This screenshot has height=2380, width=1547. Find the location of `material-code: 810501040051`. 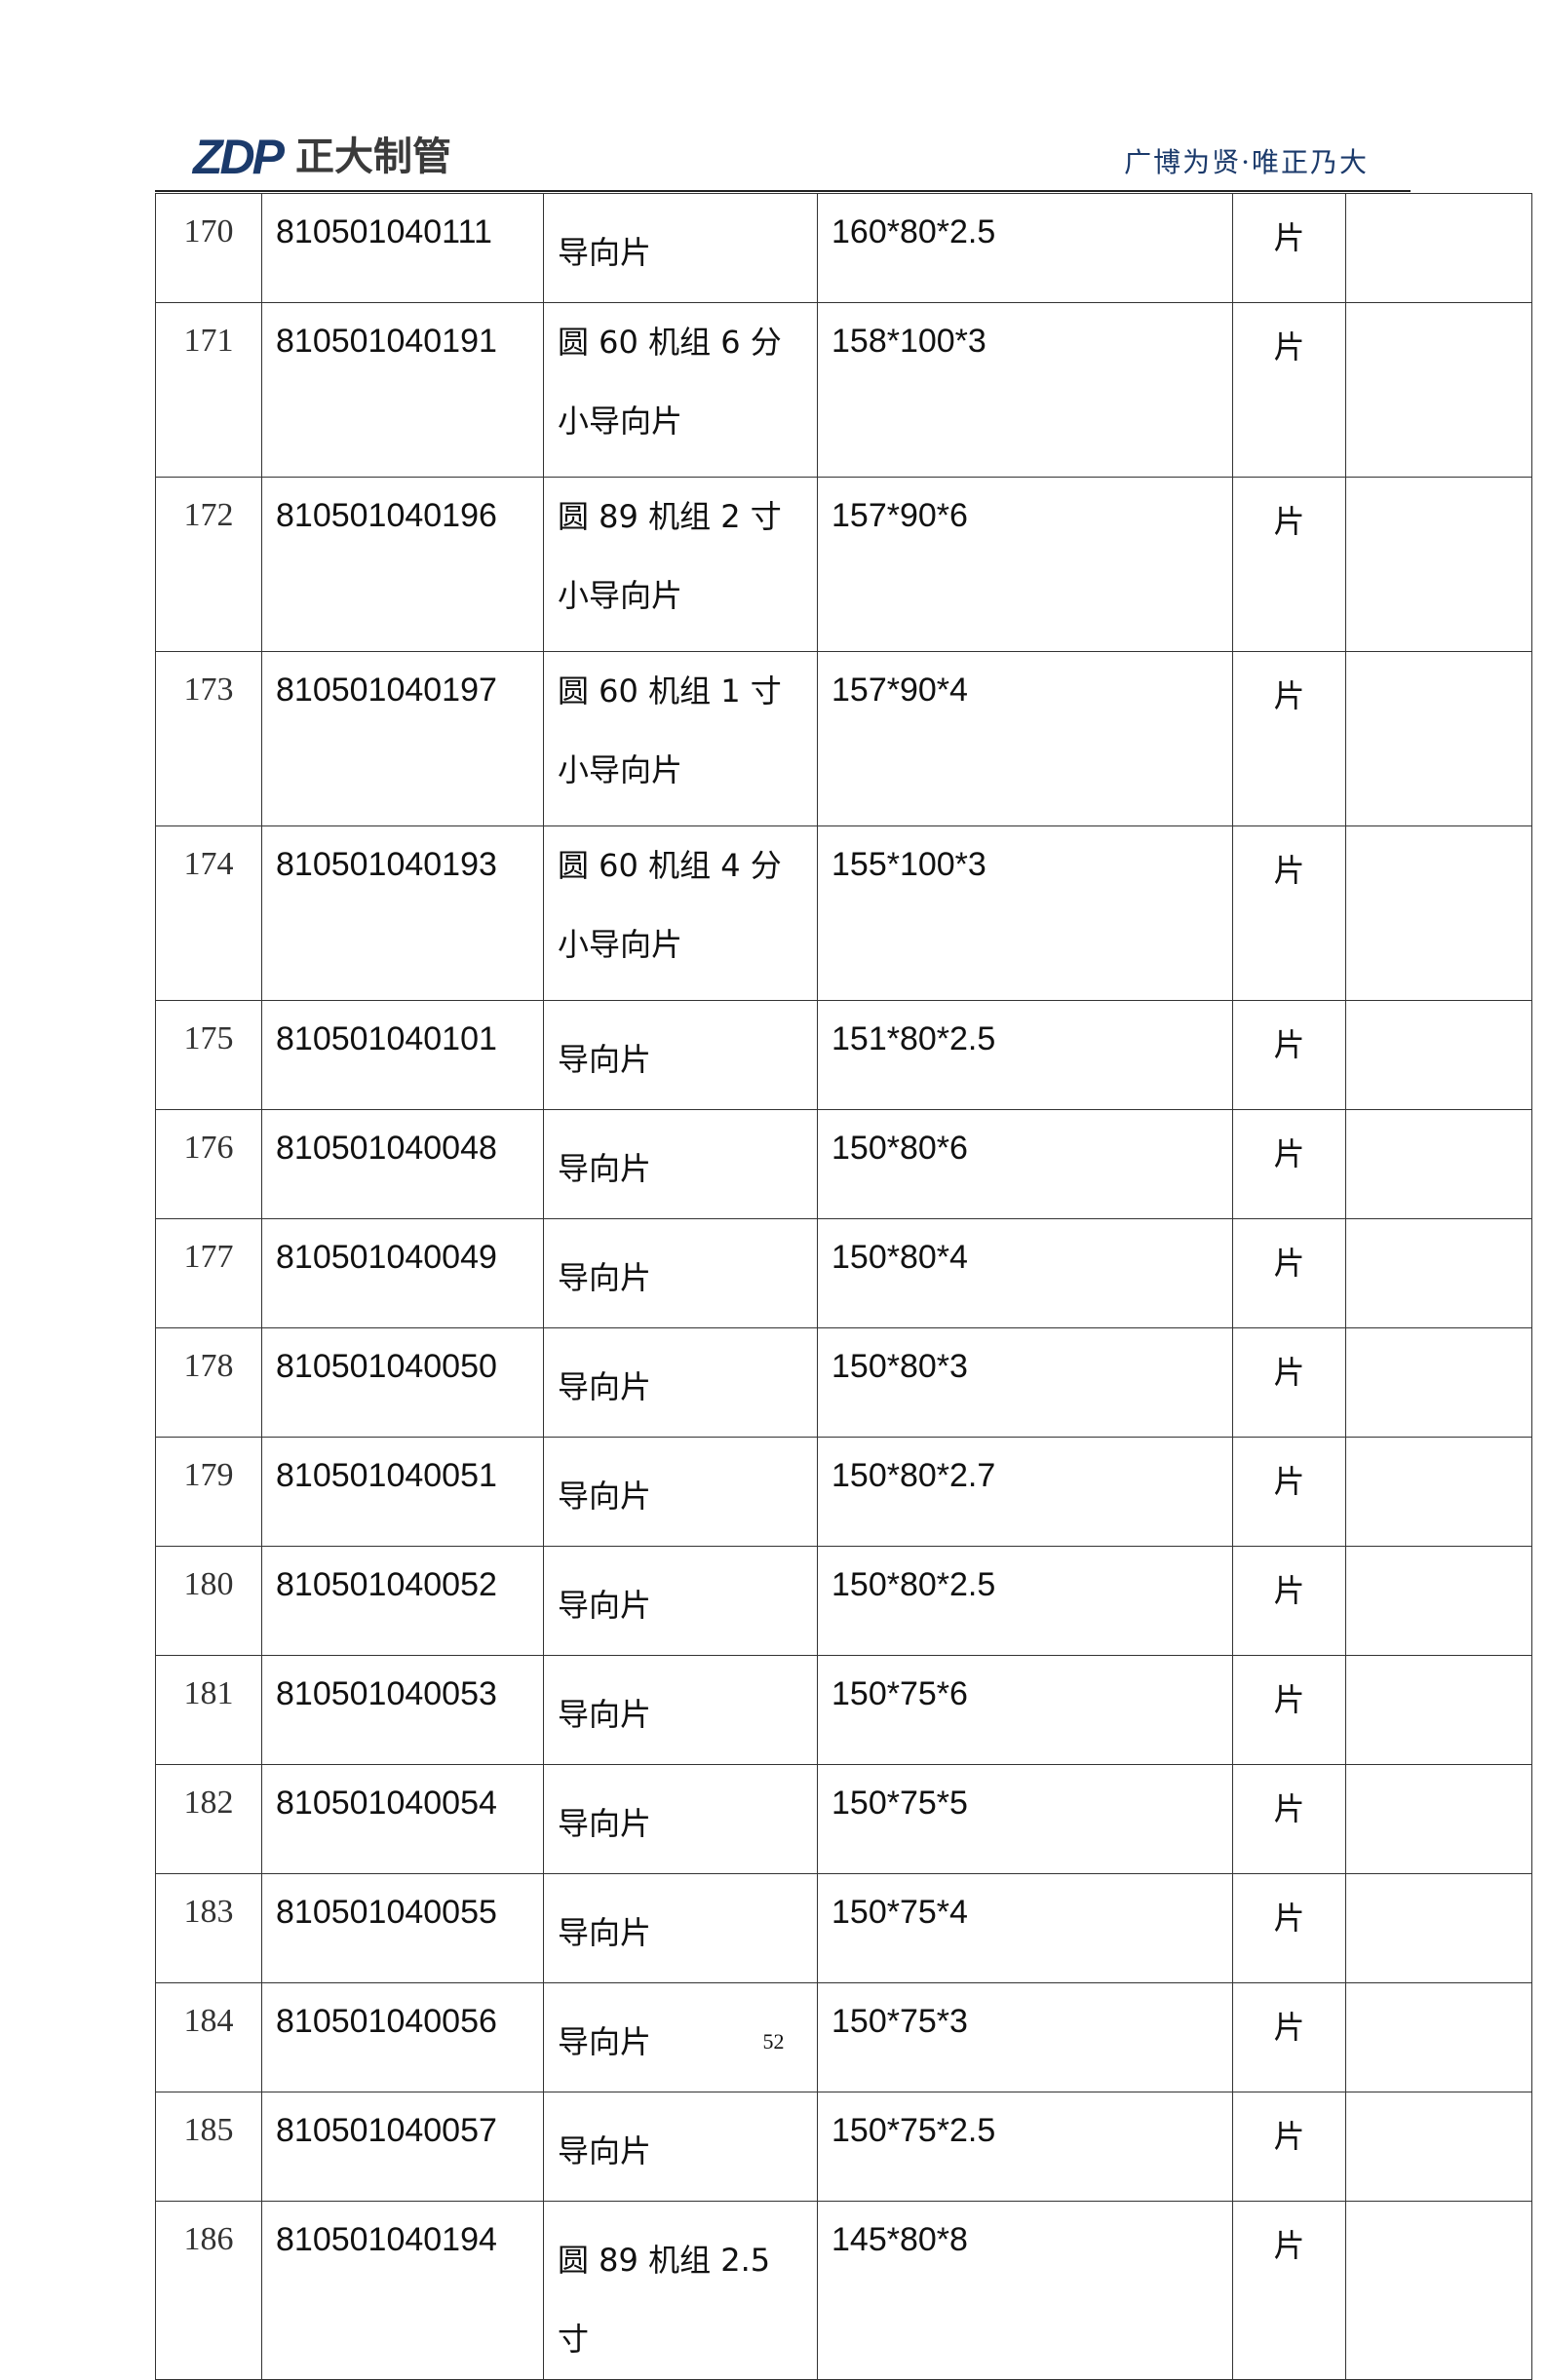

material-code: 810501040051 is located at coordinates (402, 1492).